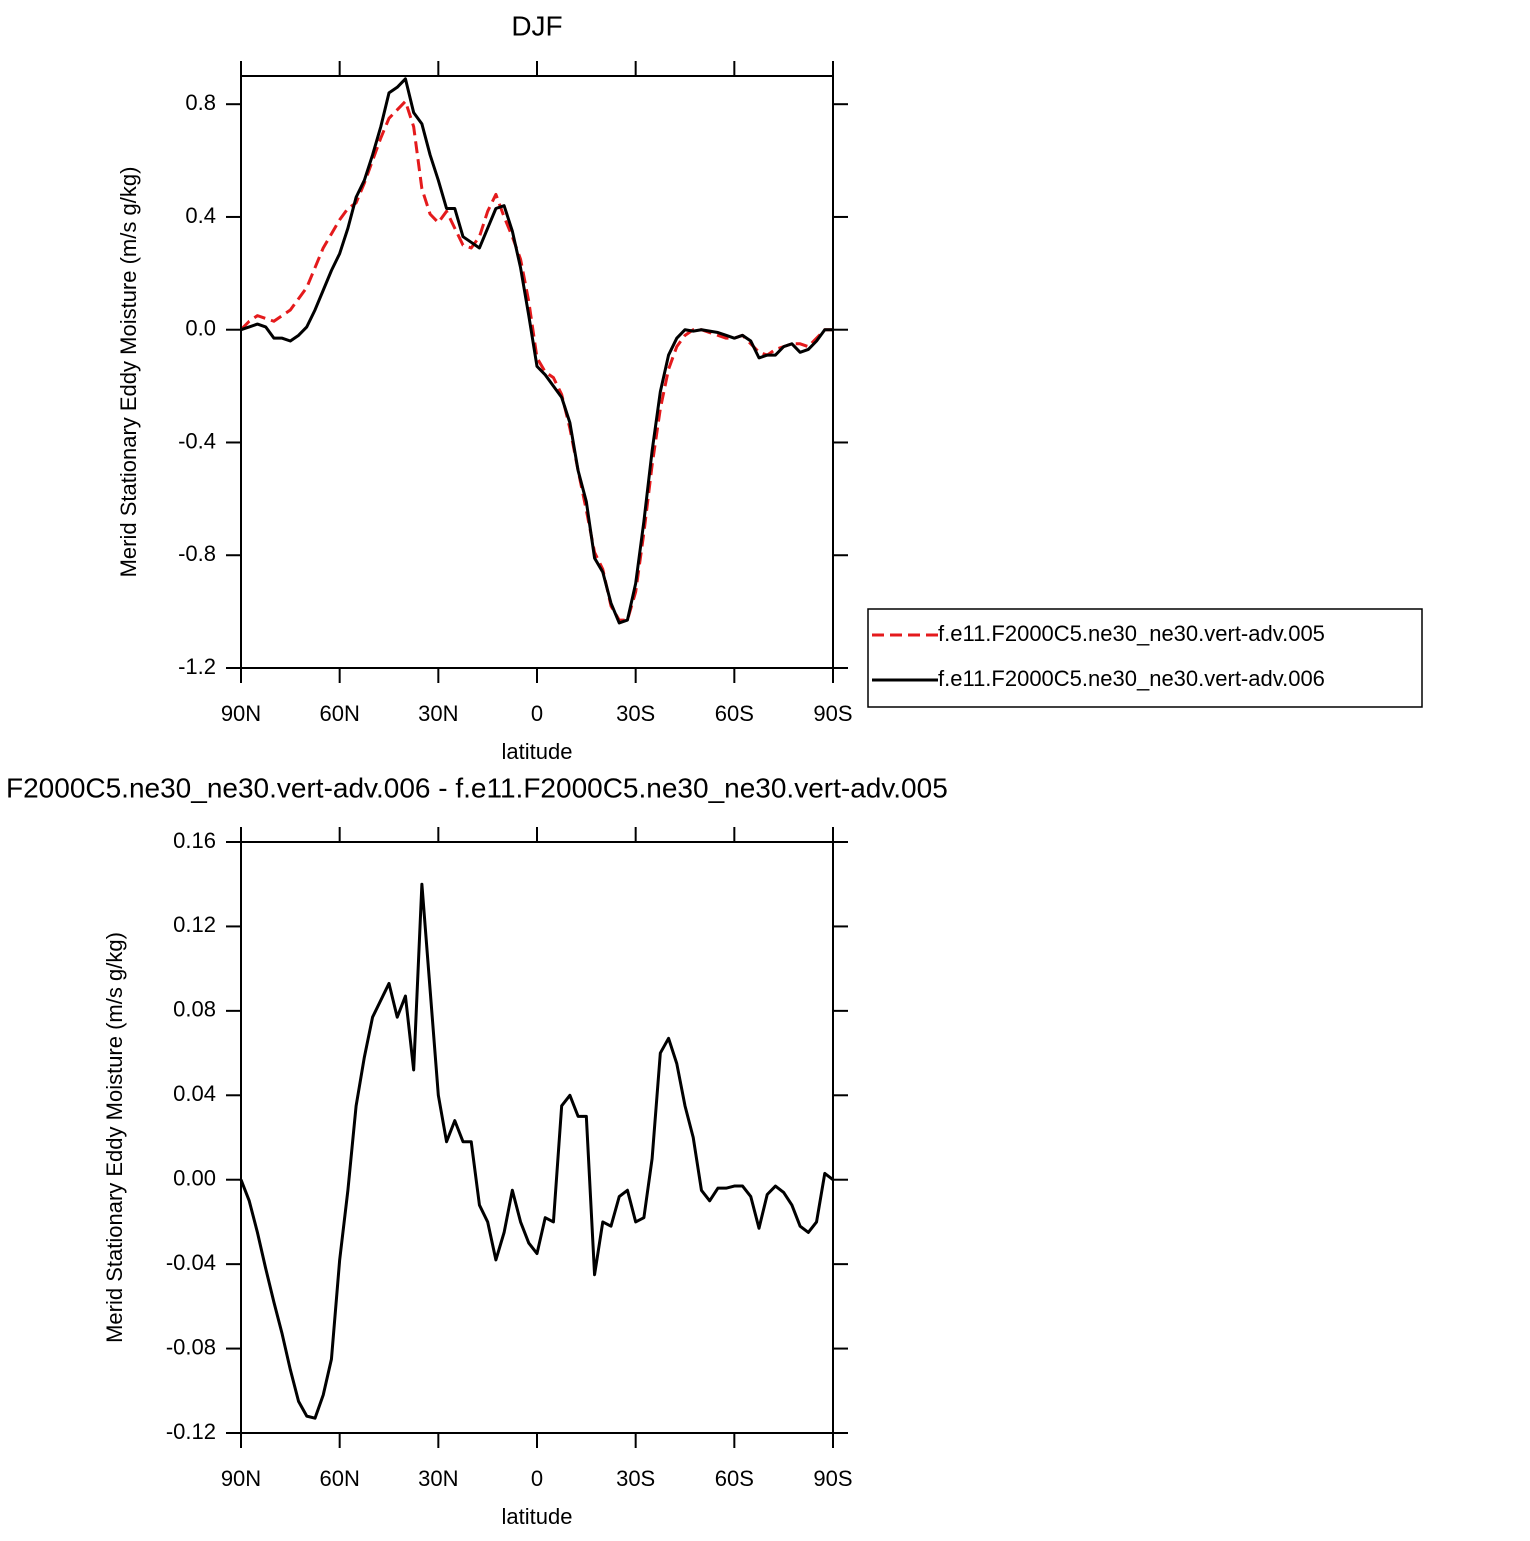  I want to click on chart-title: DJF, so click(536, 25).